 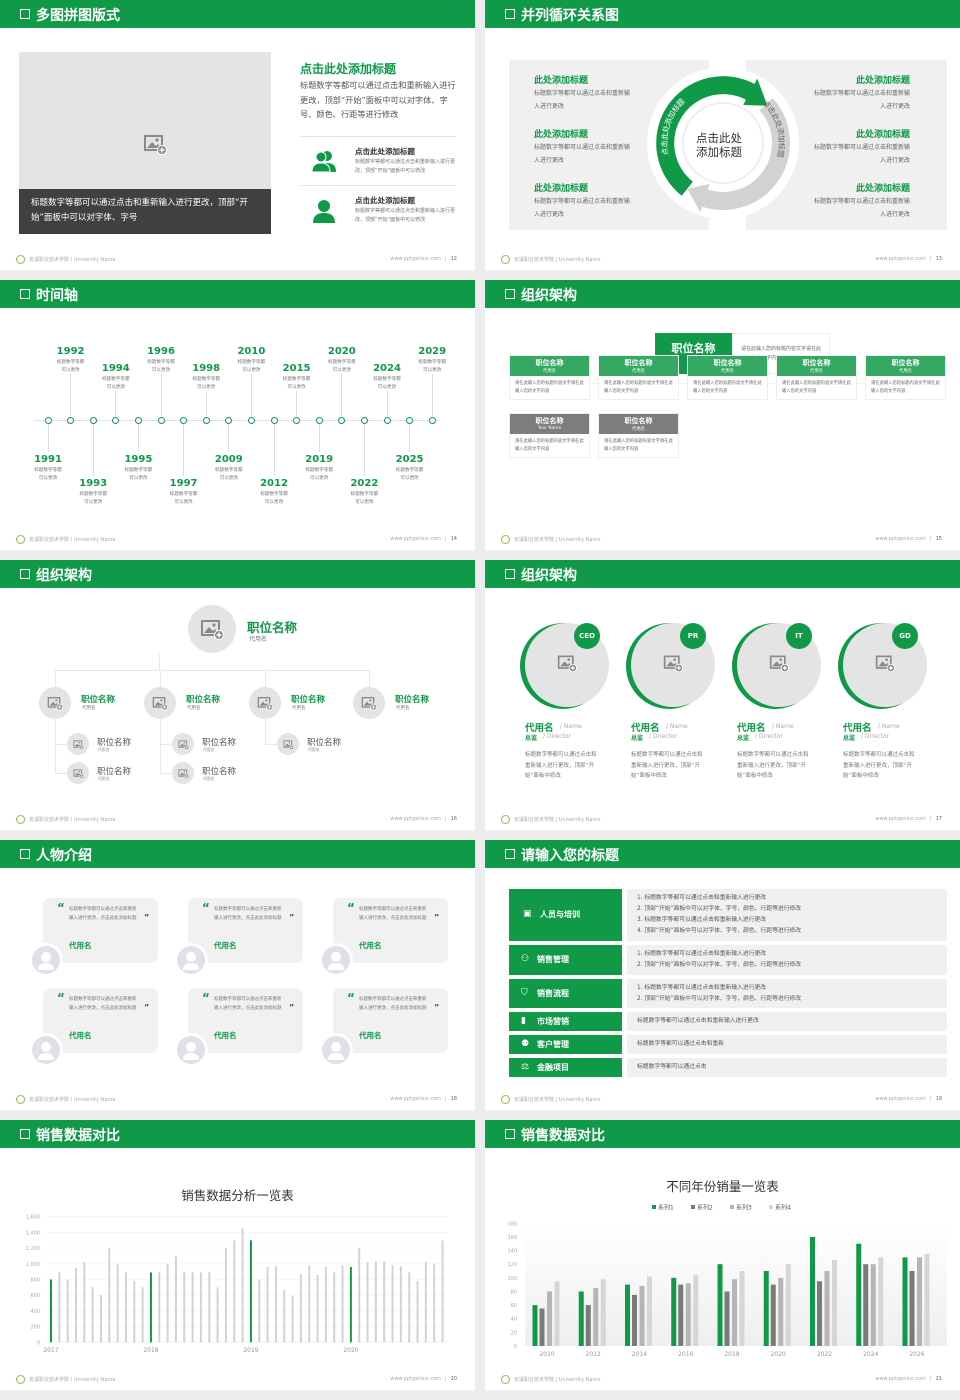 What do you see at coordinates (64, 576) in the screenshot?
I see `slide-title: 组织架构` at bounding box center [64, 576].